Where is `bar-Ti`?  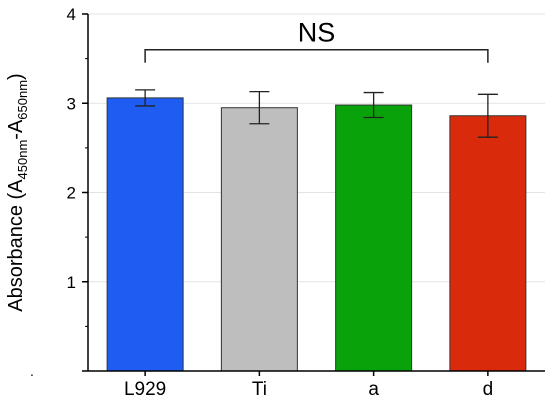
bar-Ti is located at coordinates (259, 239).